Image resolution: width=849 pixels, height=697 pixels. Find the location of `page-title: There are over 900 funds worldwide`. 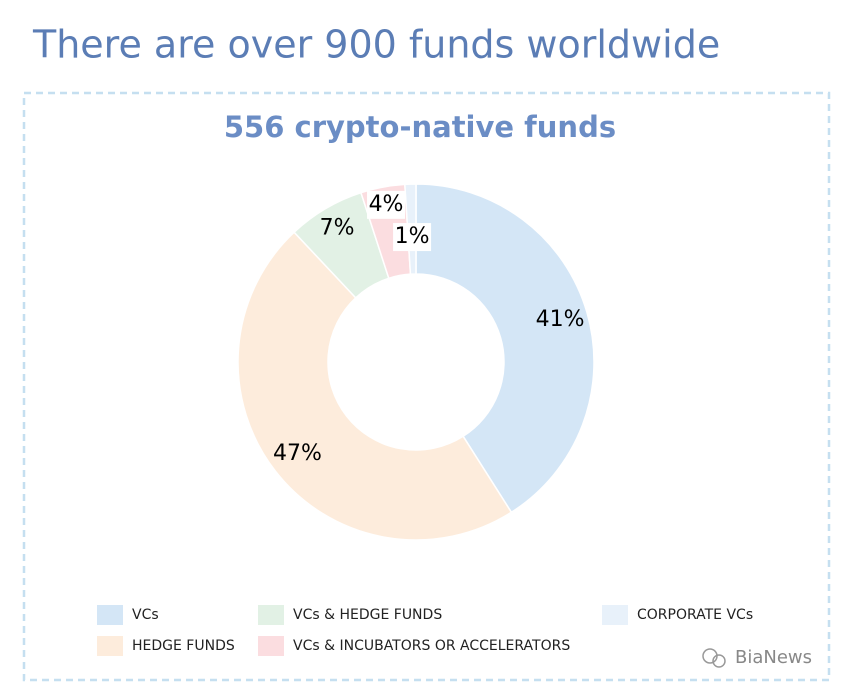

page-title: There are over 900 funds worldwide is located at coordinates (376, 45).